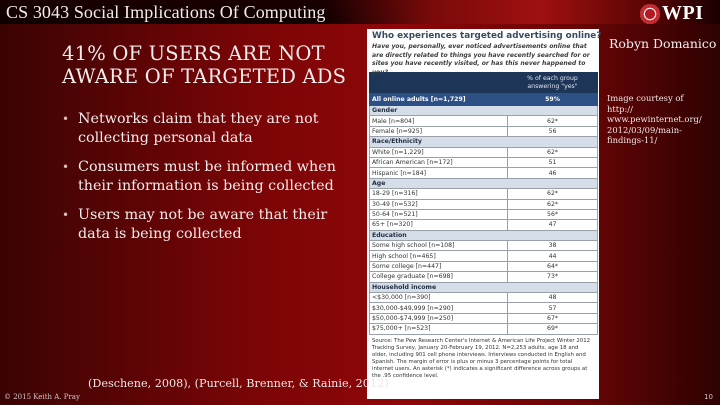  What do you see at coordinates (42, 397) in the screenshot?
I see `copyright: © 2015 Keith A. Pray` at bounding box center [42, 397].